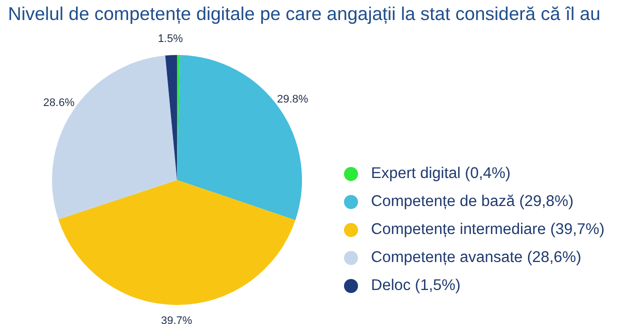 The height and width of the screenshot is (324, 638). I want to click on data-label: 29.8%, so click(292, 99).